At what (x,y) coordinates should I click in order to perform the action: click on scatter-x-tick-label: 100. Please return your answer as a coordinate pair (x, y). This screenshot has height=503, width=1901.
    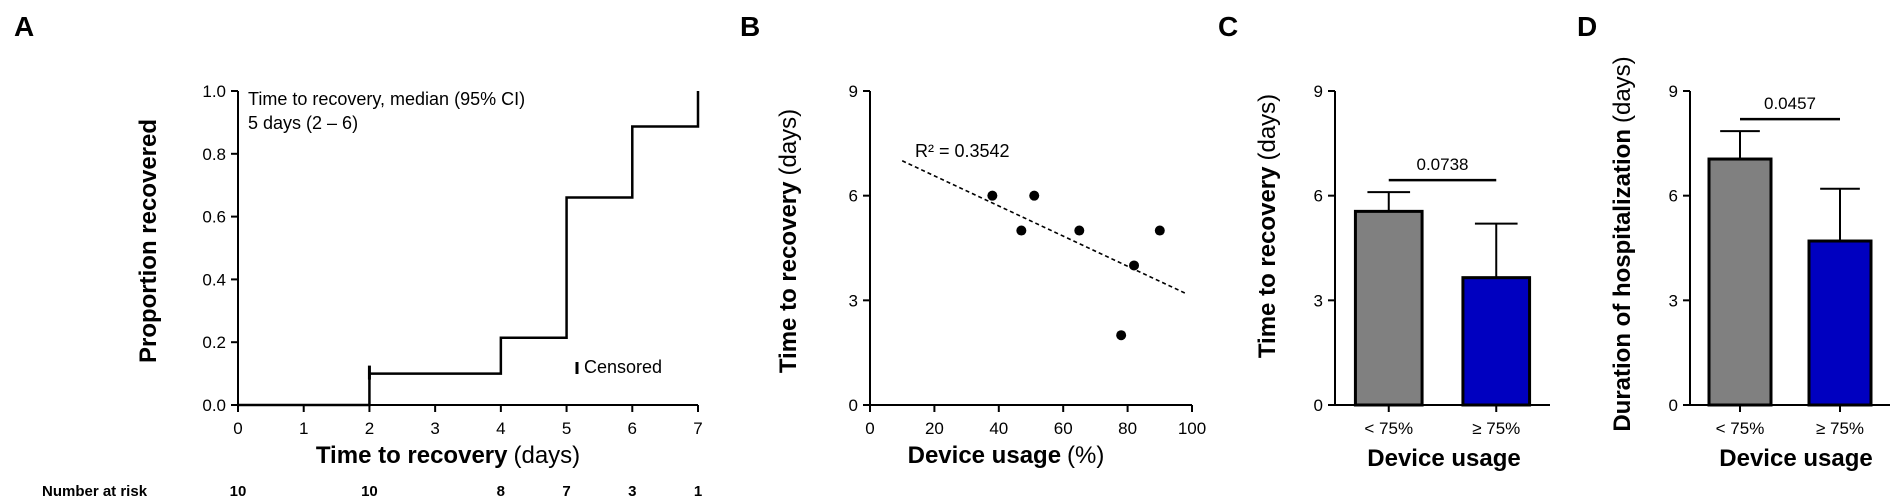
    Looking at the image, I should click on (1192, 428).